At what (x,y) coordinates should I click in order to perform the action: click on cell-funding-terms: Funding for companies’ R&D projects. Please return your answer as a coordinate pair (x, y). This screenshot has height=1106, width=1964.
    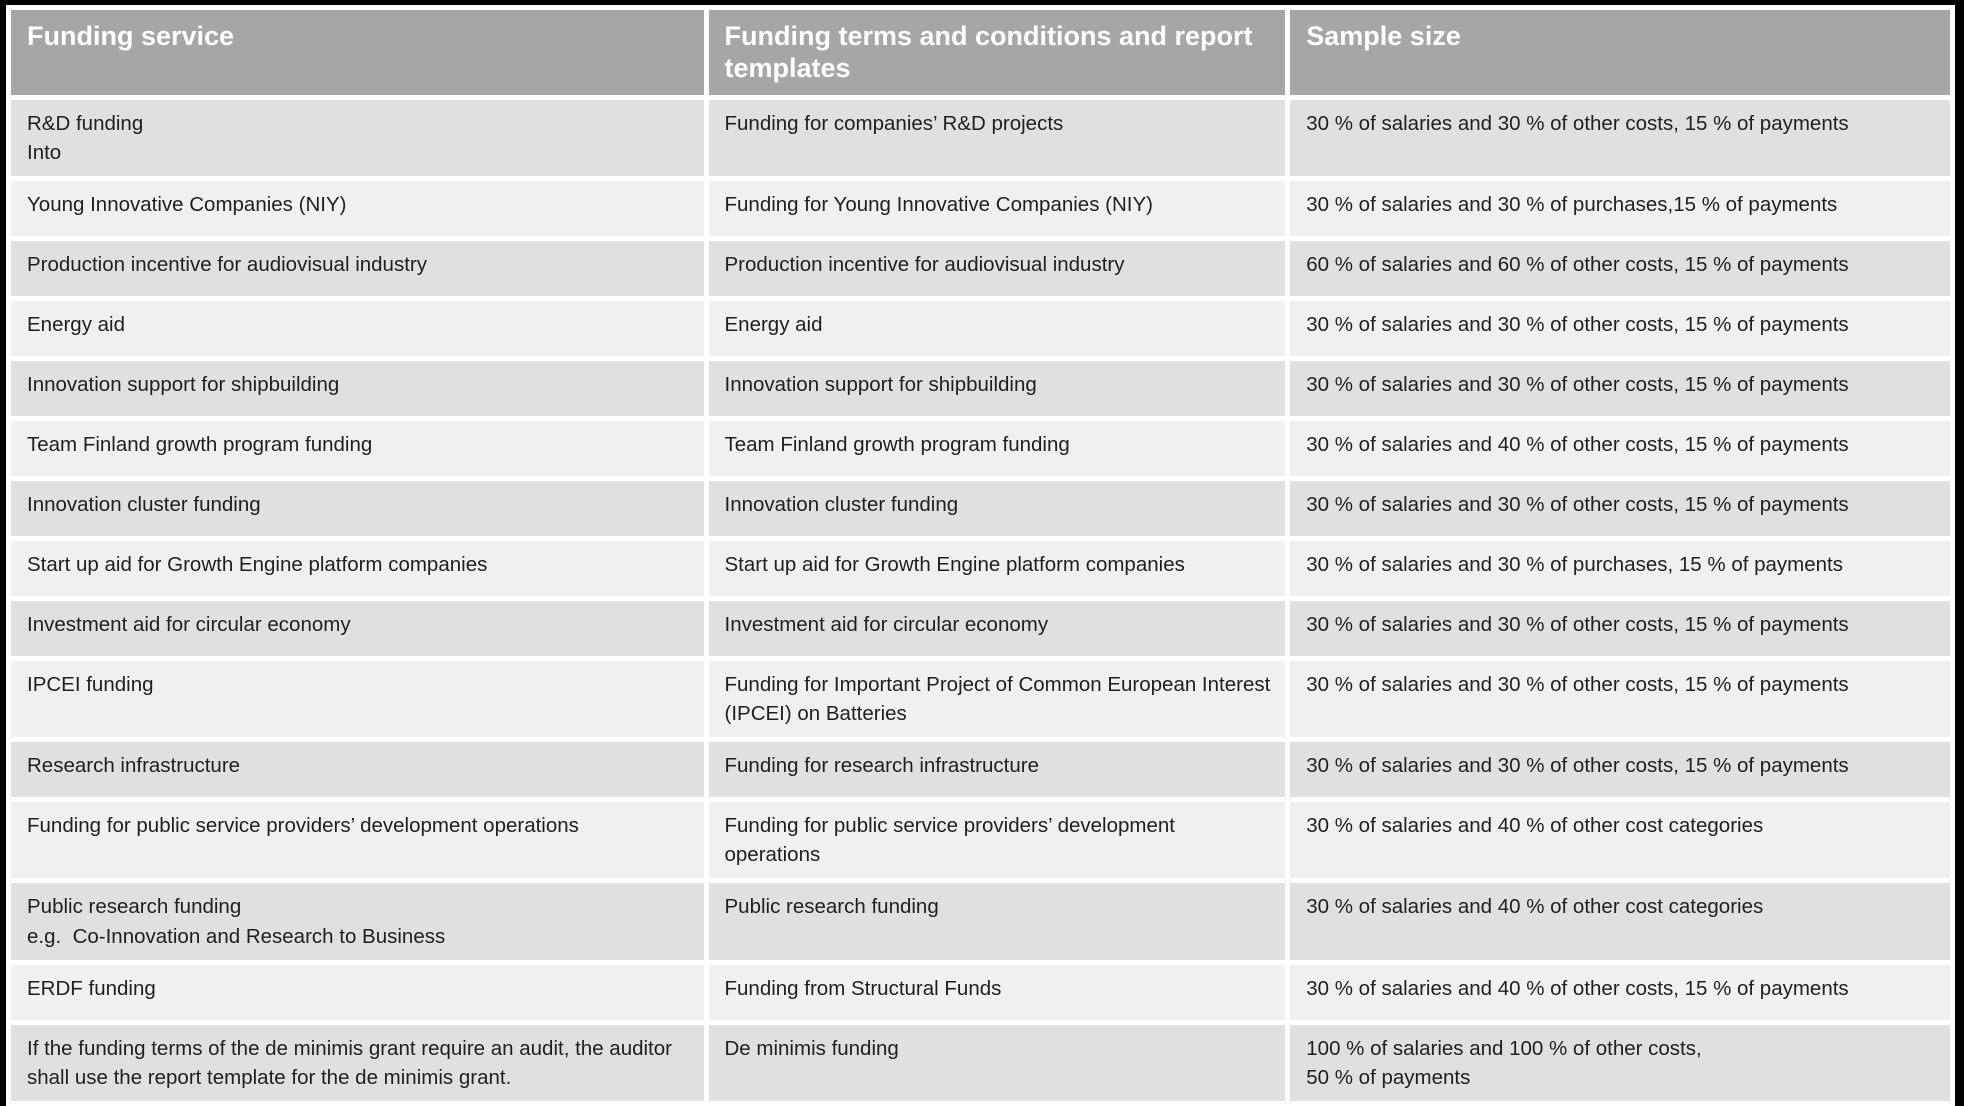
    Looking at the image, I should click on (997, 137).